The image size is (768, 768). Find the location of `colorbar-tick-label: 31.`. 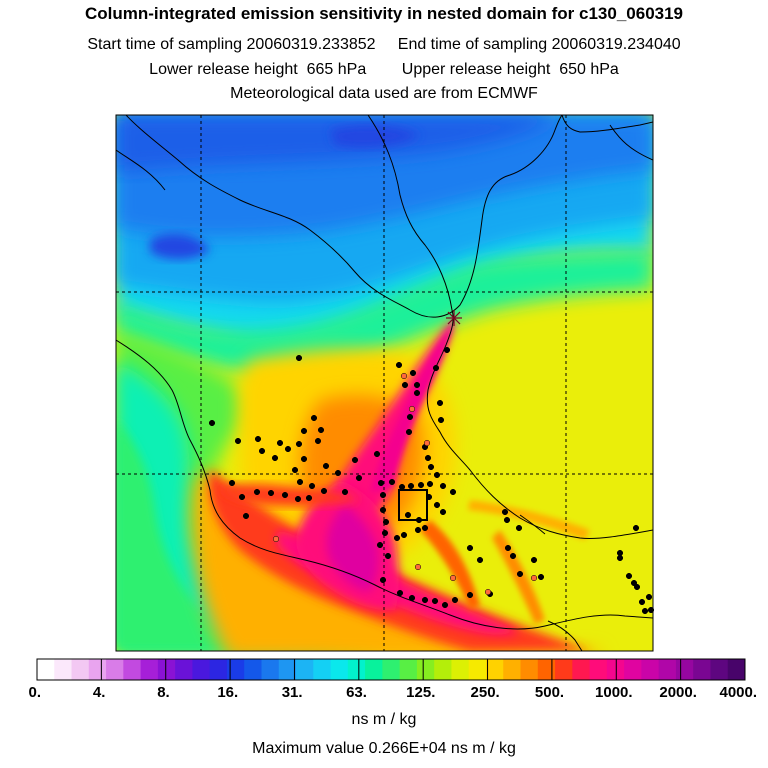

colorbar-tick-label: 31. is located at coordinates (292, 692).